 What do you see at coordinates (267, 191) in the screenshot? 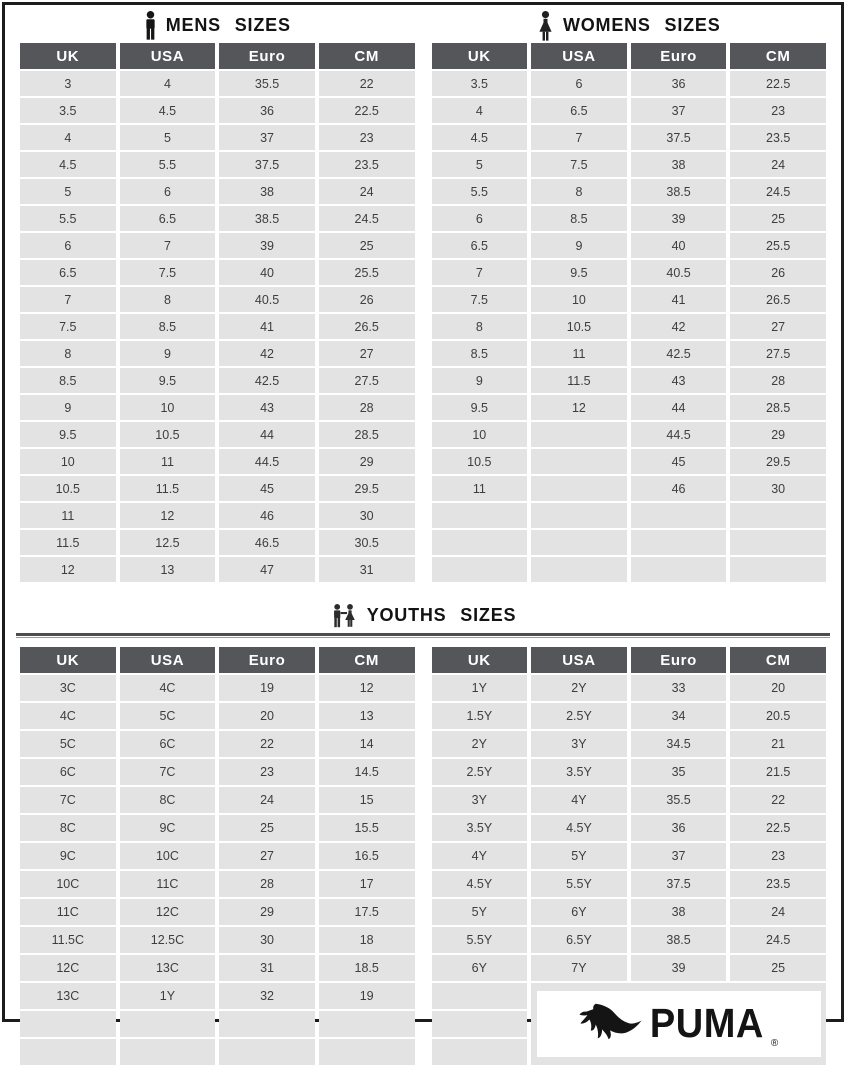
I see `size-cell: 38` at bounding box center [267, 191].